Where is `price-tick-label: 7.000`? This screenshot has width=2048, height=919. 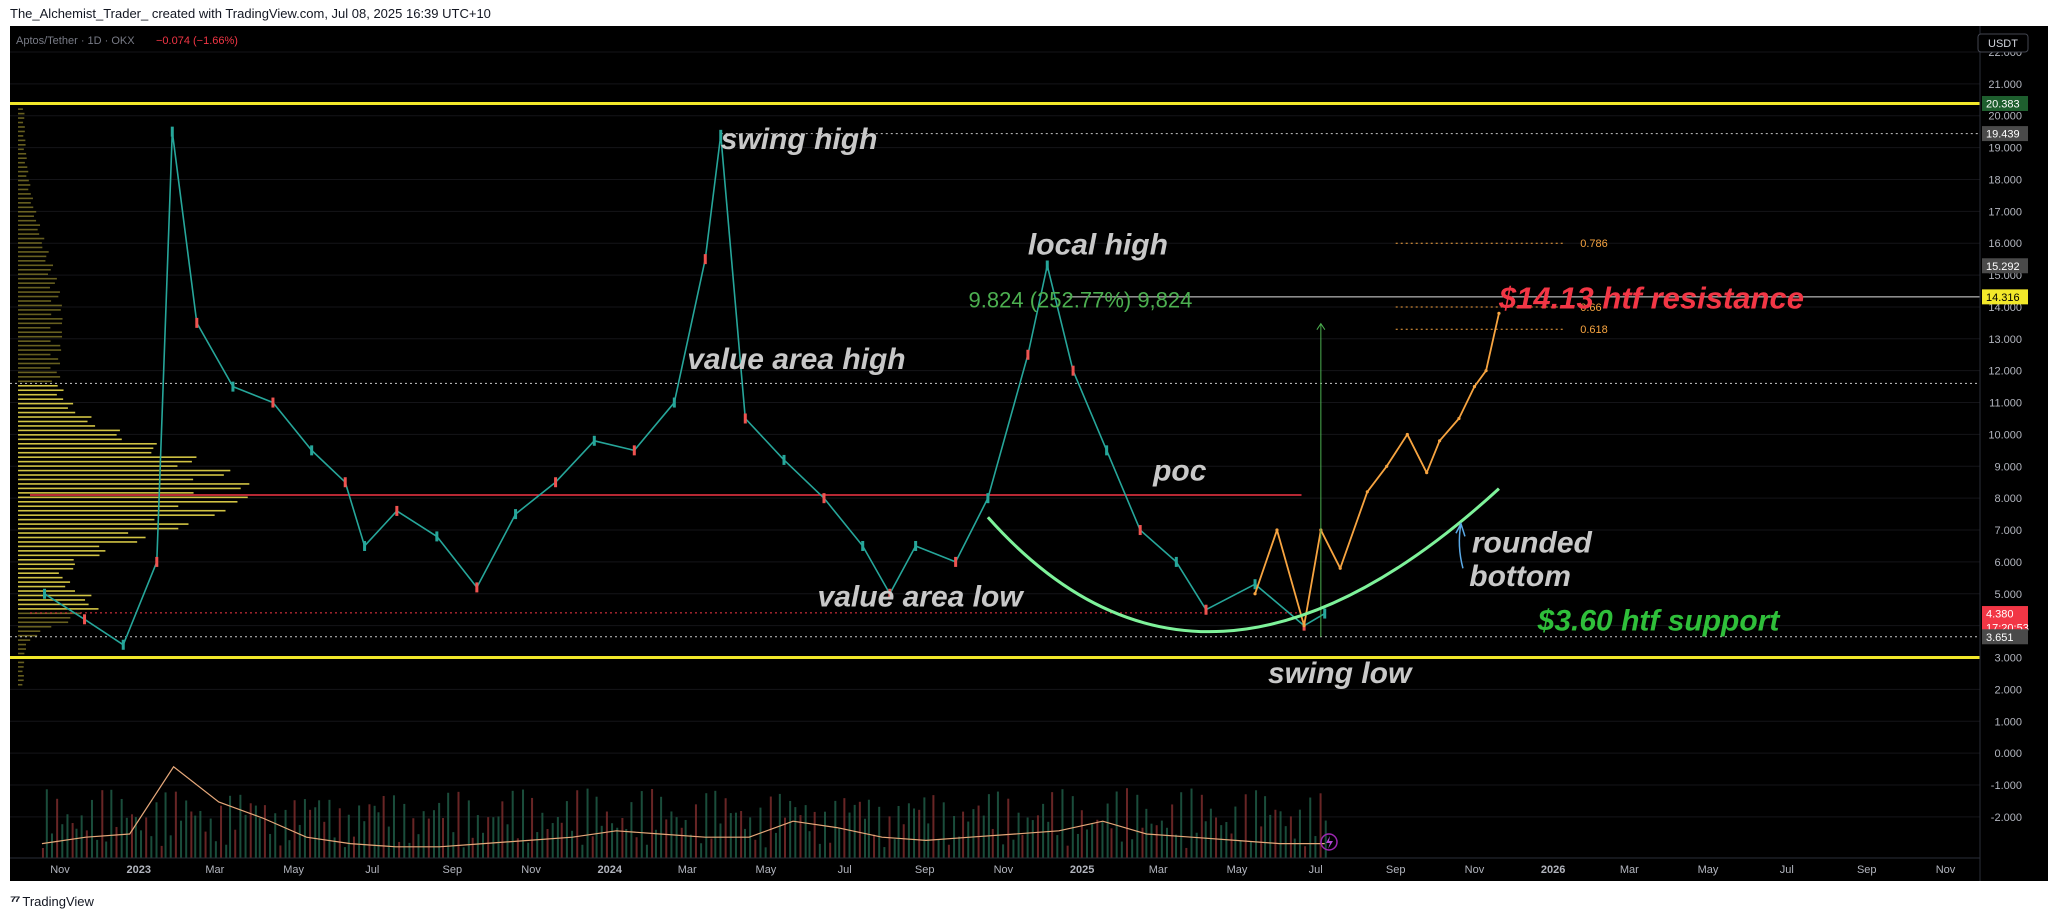
price-tick-label: 7.000 is located at coordinates (2008, 531).